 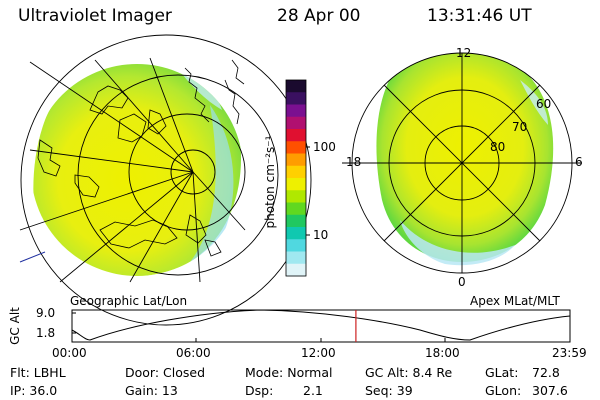 I want to click on instrument-title: Ultraviolet Imager, so click(x=95, y=16).